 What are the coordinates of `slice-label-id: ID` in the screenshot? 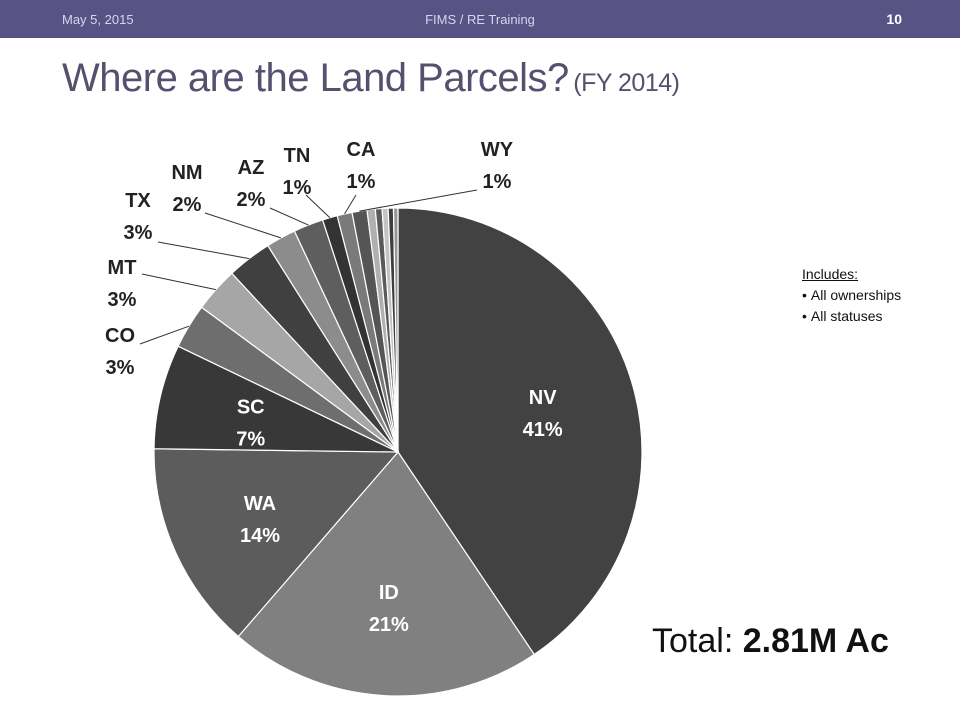 It's located at (389, 593).